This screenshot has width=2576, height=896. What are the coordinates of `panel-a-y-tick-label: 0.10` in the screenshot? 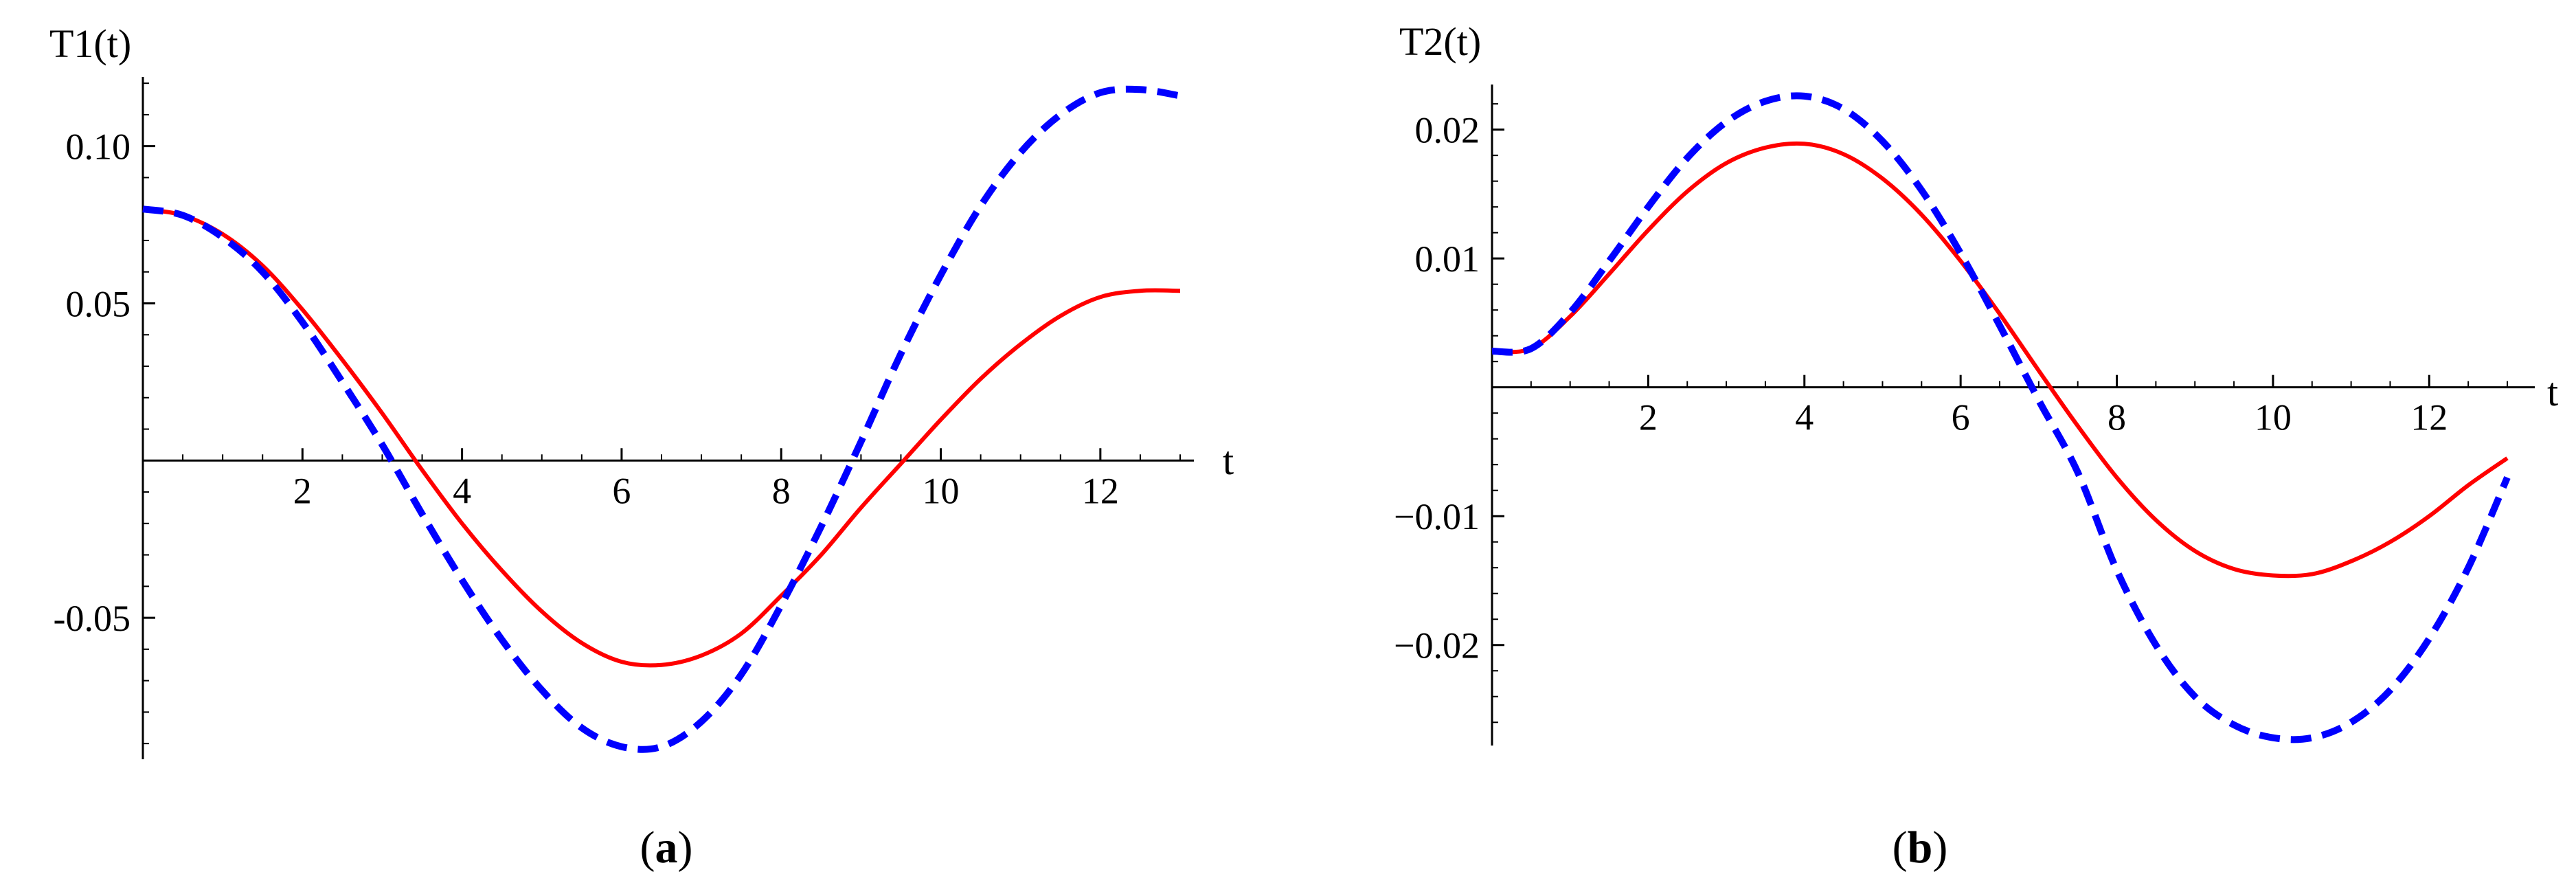 It's located at (98, 147).